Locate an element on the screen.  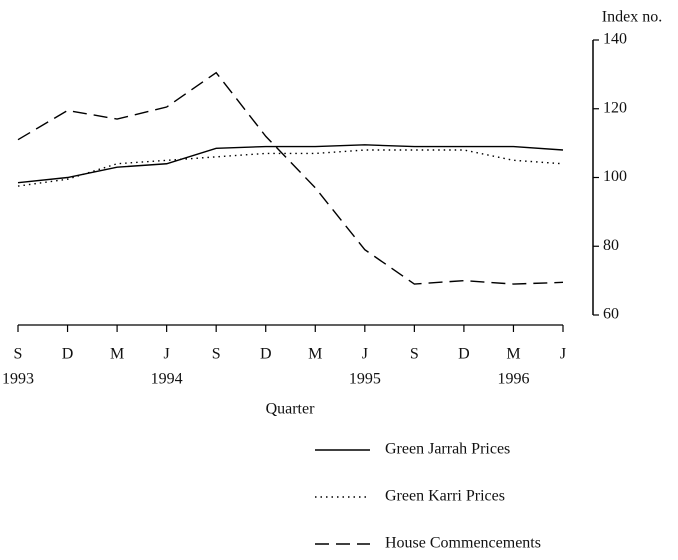
year-label: 1994 is located at coordinates (167, 379).